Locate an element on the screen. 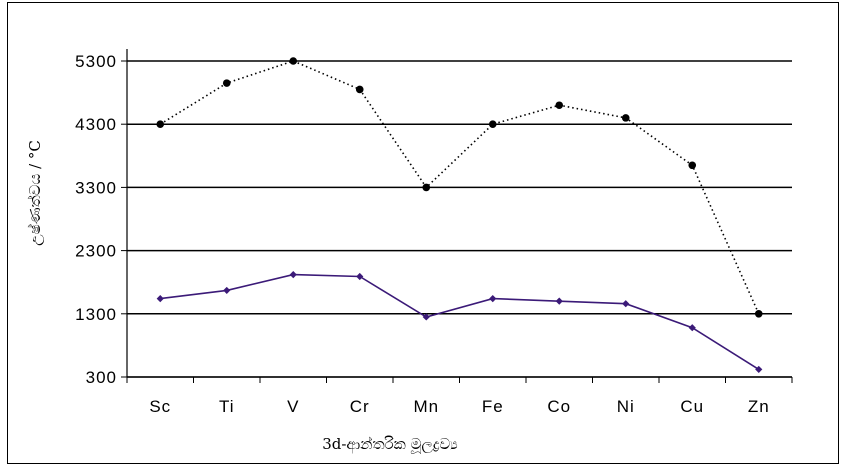 The image size is (841, 466). y-axis-title: උෂ්ණත්වය / °C is located at coordinates (35, 193).